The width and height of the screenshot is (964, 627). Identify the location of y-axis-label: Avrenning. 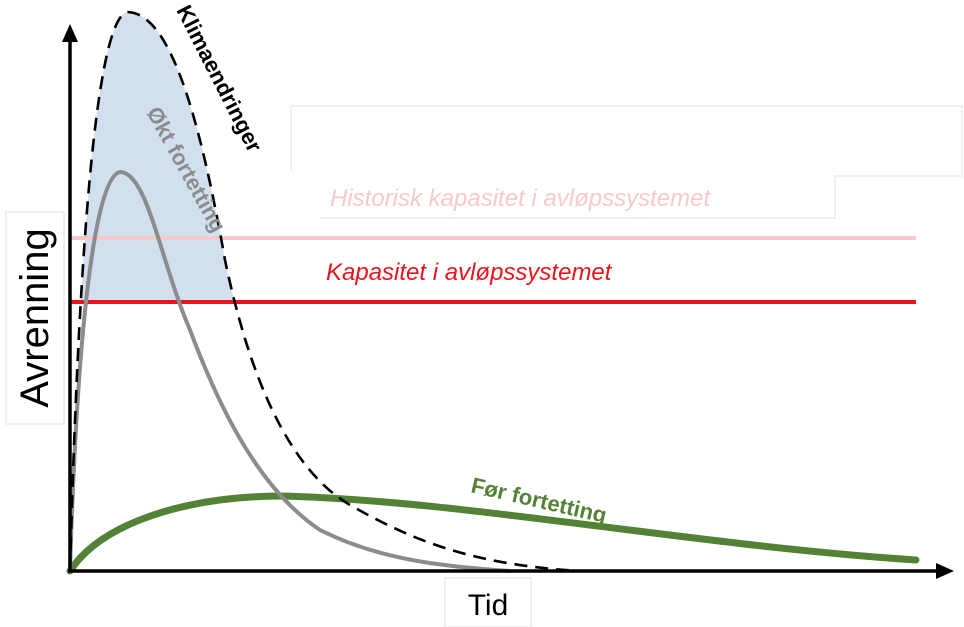
(35, 317).